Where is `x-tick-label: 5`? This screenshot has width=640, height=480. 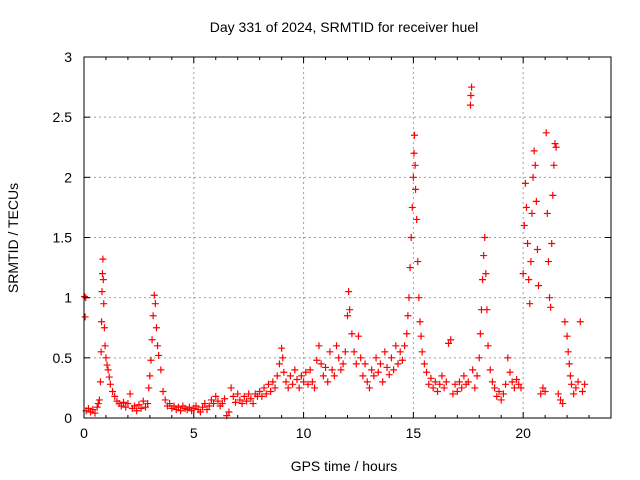
x-tick-label: 5 is located at coordinates (194, 433).